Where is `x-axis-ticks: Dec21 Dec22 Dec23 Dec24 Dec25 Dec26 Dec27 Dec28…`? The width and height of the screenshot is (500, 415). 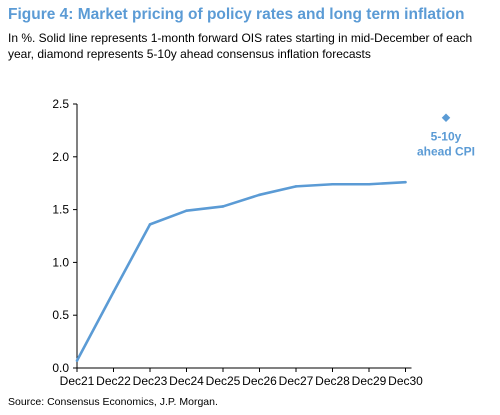
x-axis-ticks: Dec21 Dec22 Dec23 Dec24 Dec25 Dec26 Dec27 Dec28… is located at coordinates (241, 378).